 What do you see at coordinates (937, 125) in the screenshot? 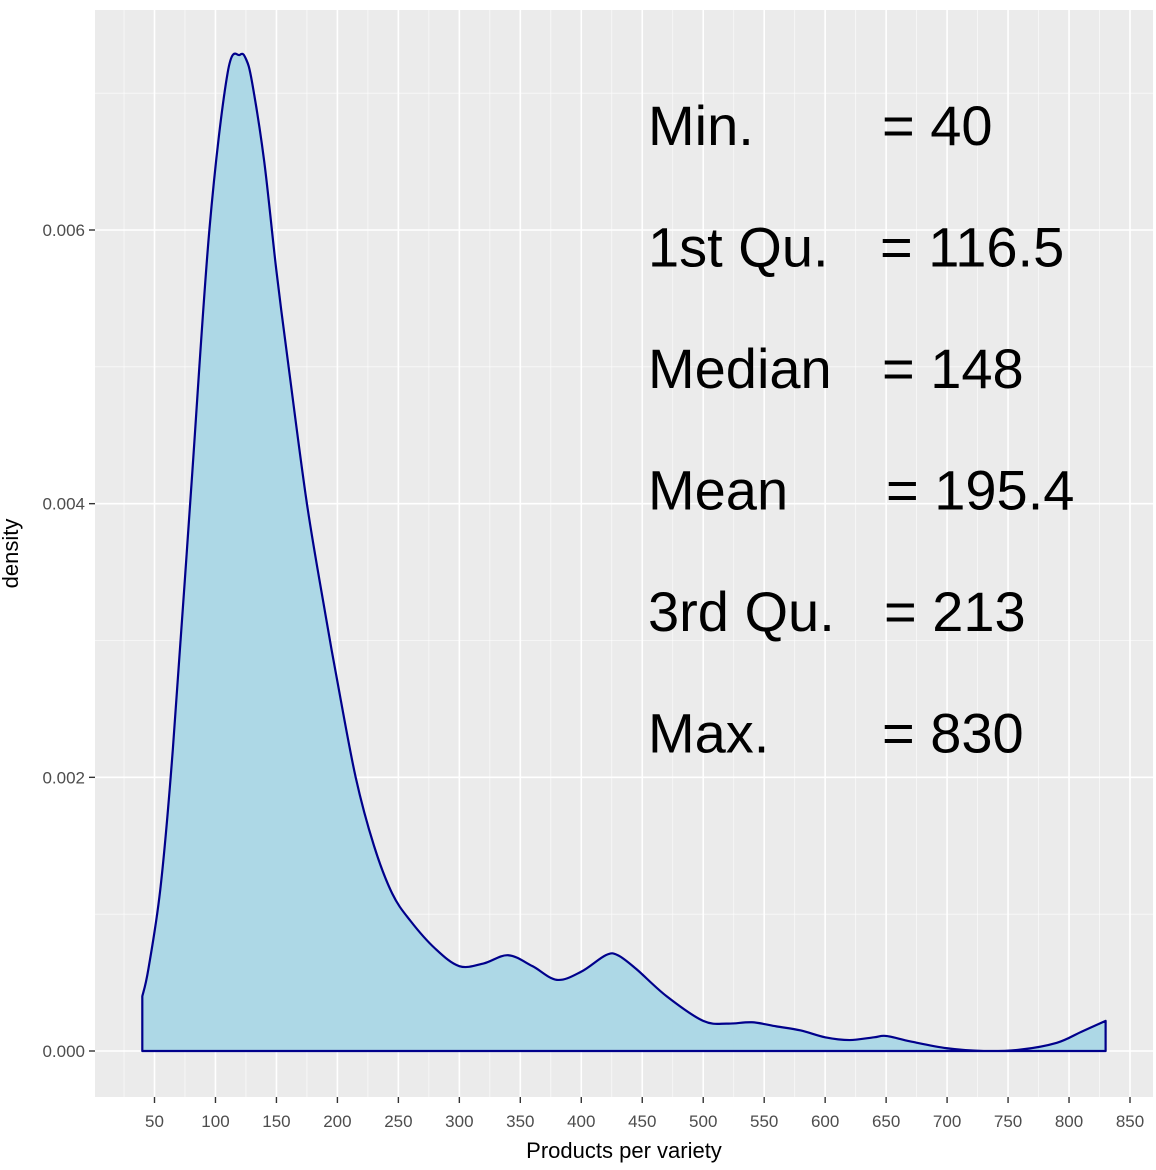
I see `stat-value: = 40` at bounding box center [937, 125].